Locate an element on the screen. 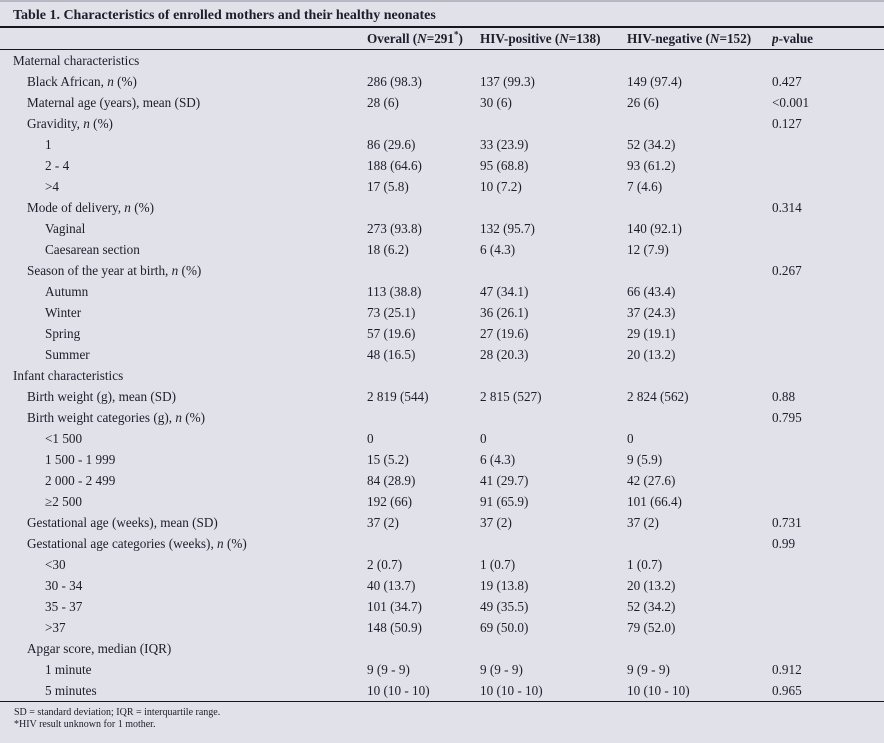  row-label: Infant characteristics is located at coordinates (68, 375).